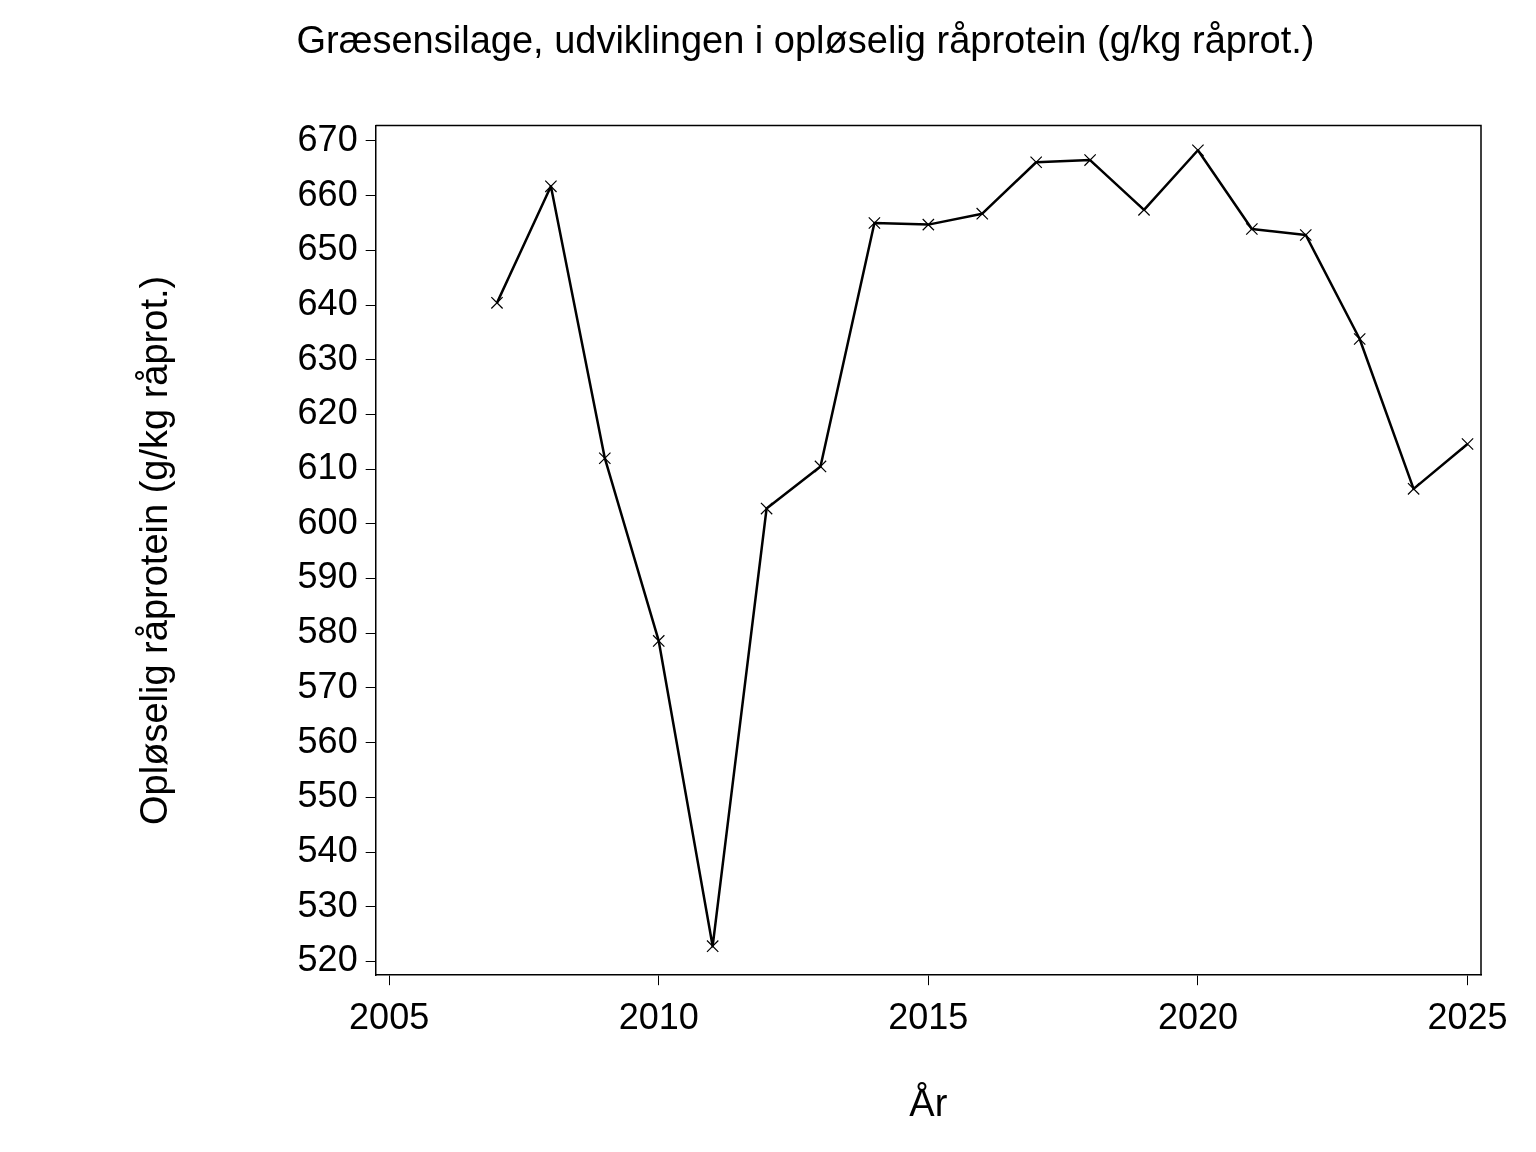 This screenshot has height=1152, width=1536. I want to click on y-tick-label: 670, so click(327, 138).